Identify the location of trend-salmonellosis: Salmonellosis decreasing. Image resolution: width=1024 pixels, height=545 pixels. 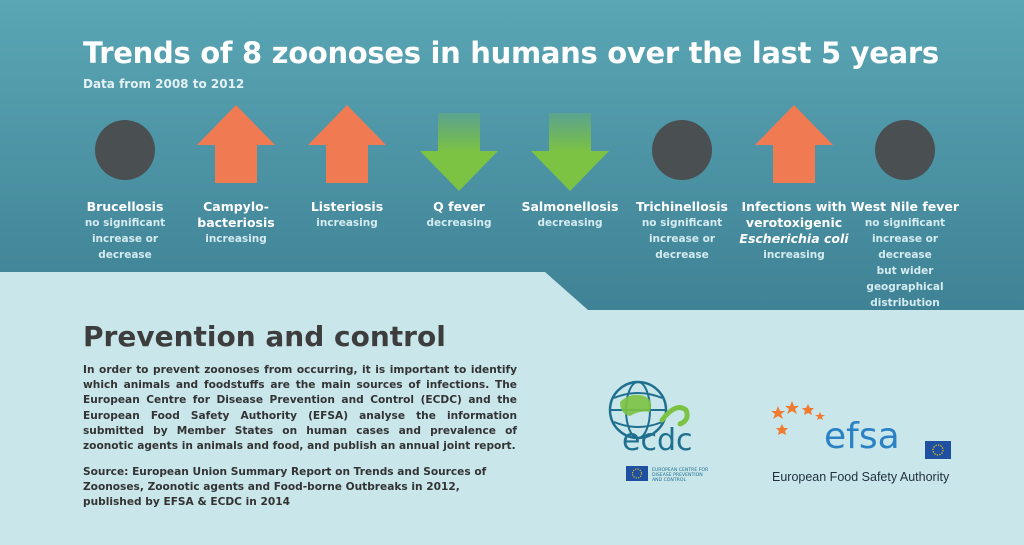
(570, 168).